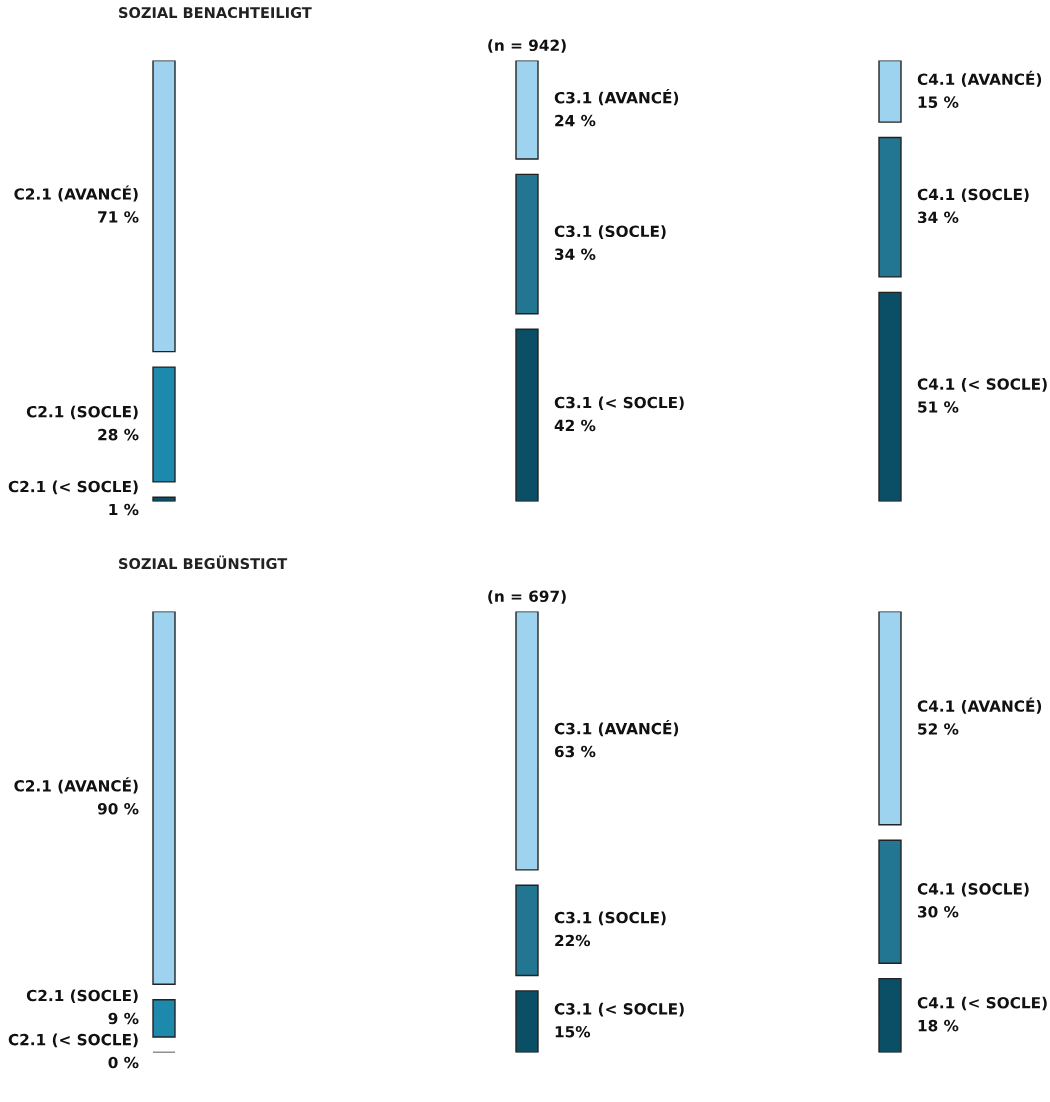  What do you see at coordinates (118, 808) in the screenshot?
I see `data-label: 90 %` at bounding box center [118, 808].